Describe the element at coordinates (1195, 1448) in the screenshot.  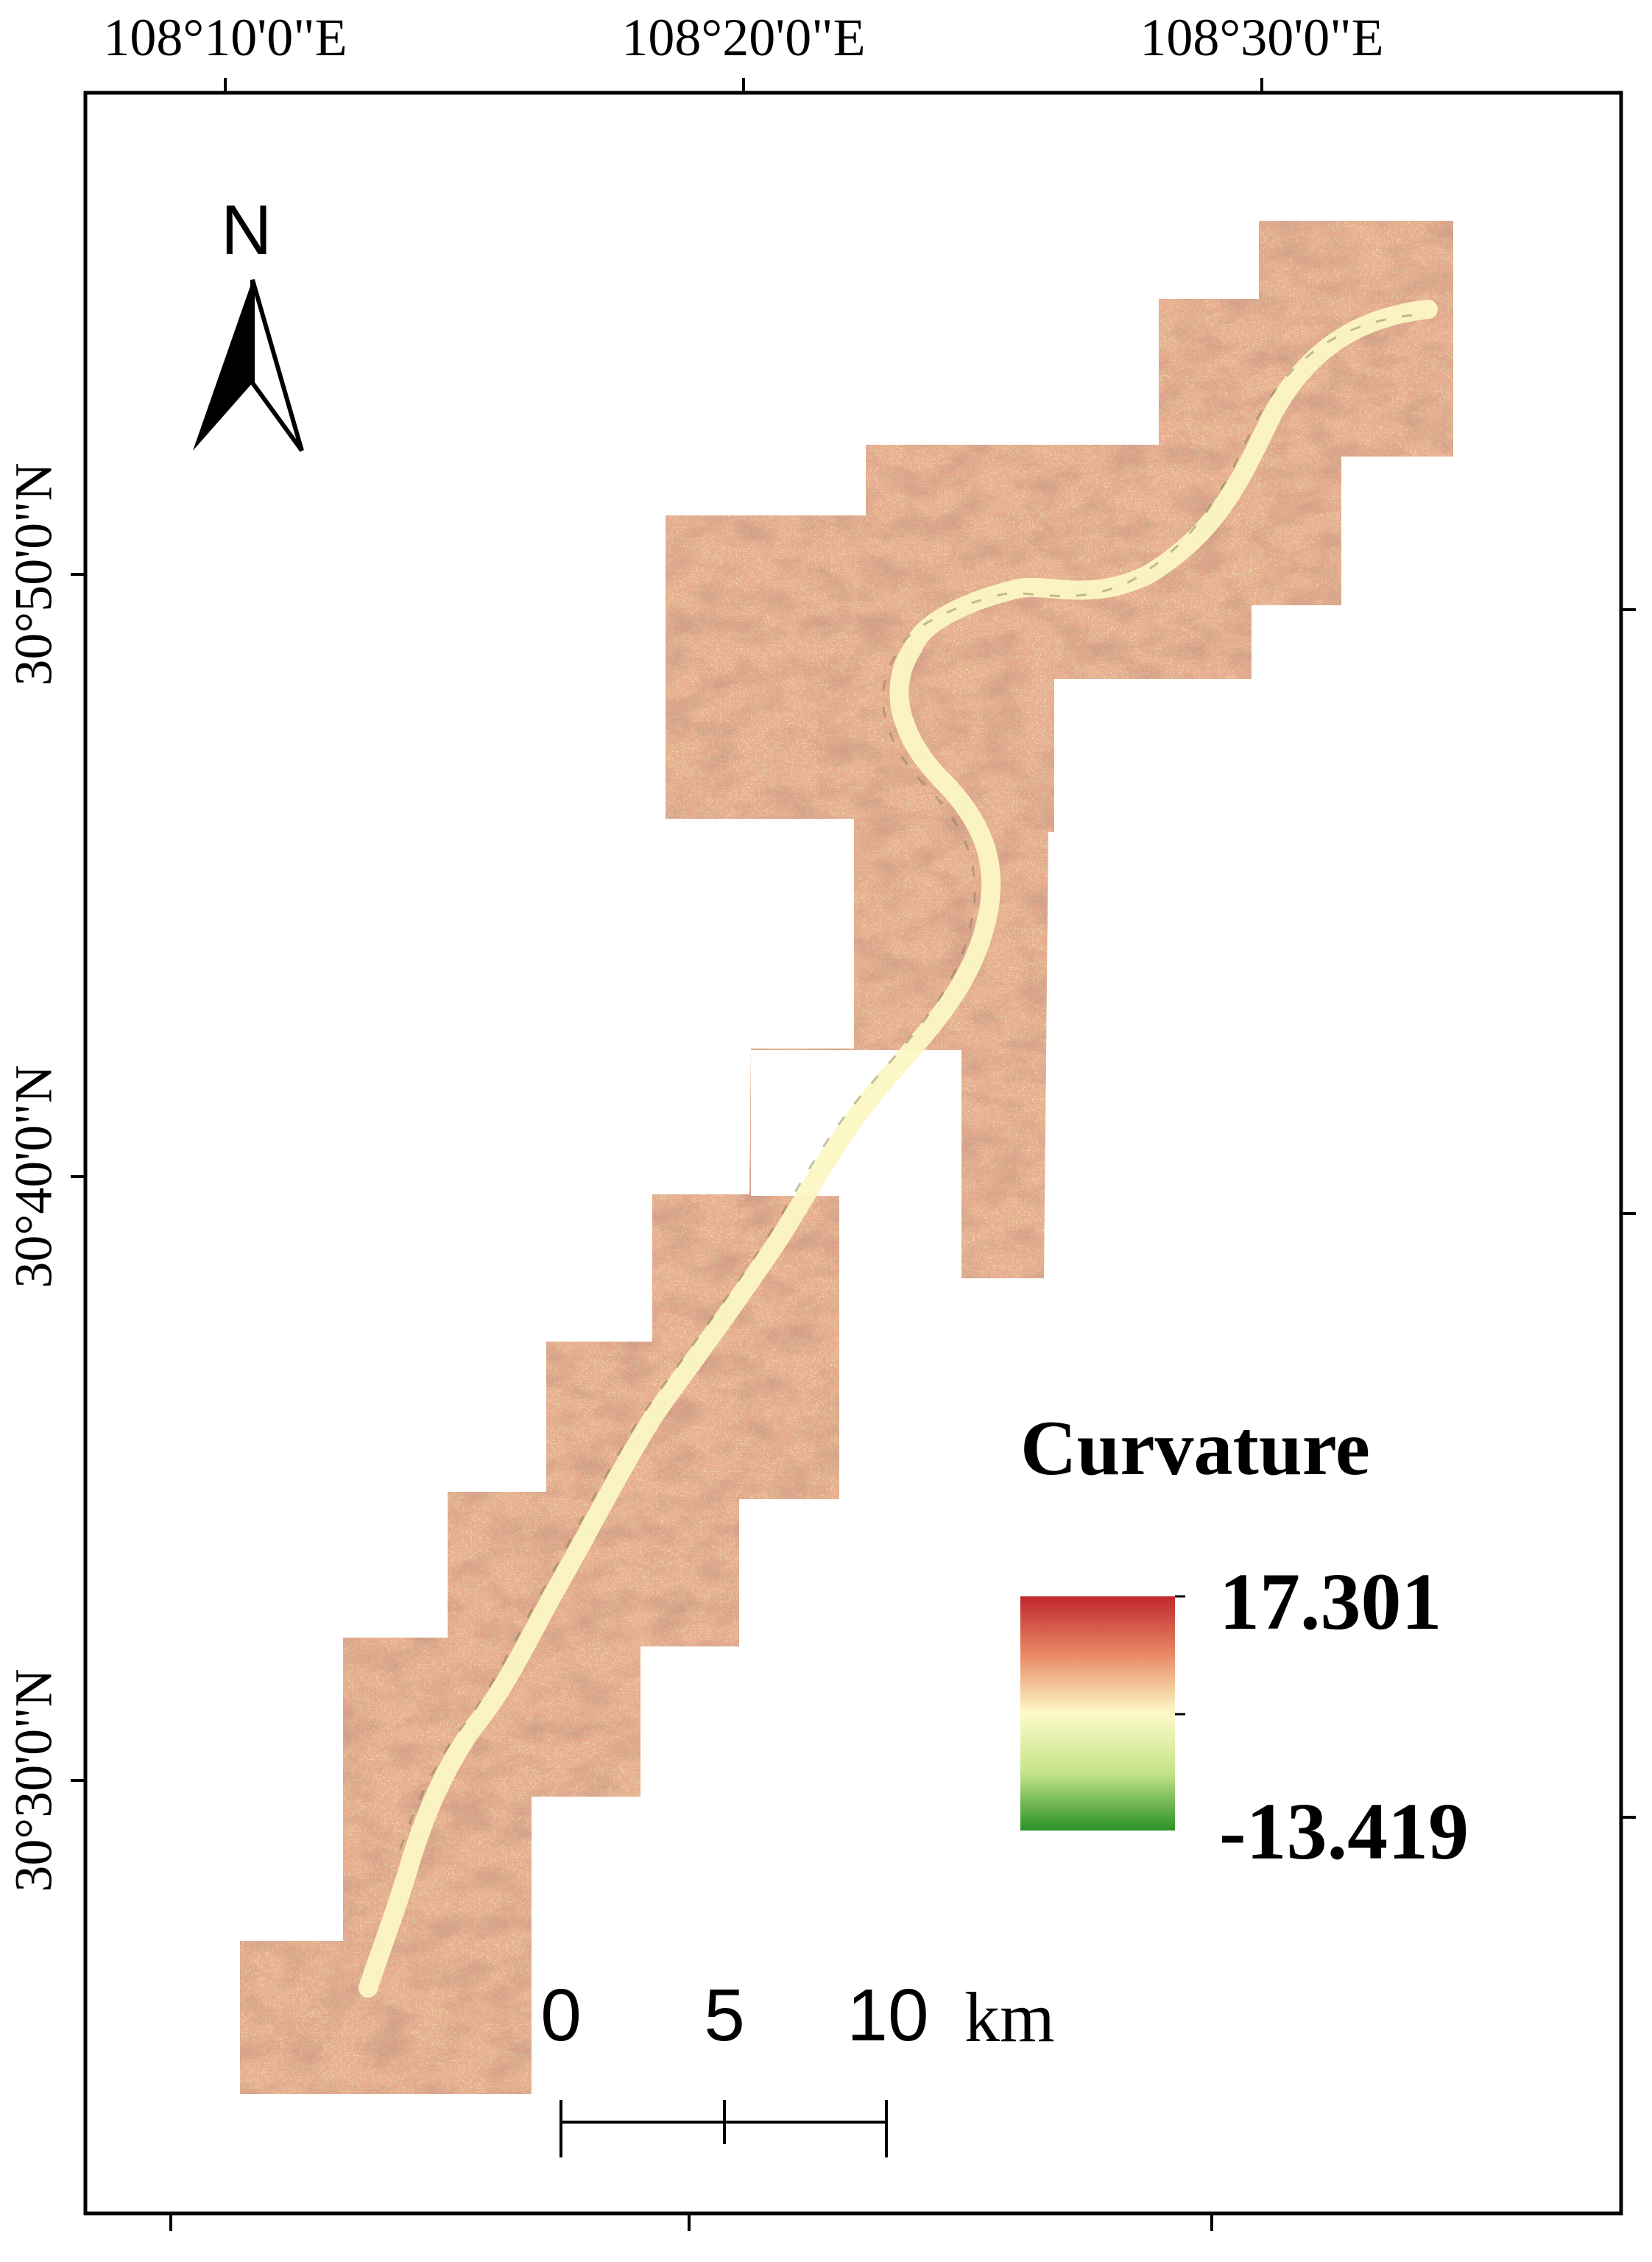
I see `legend-title: Curvature` at that location.